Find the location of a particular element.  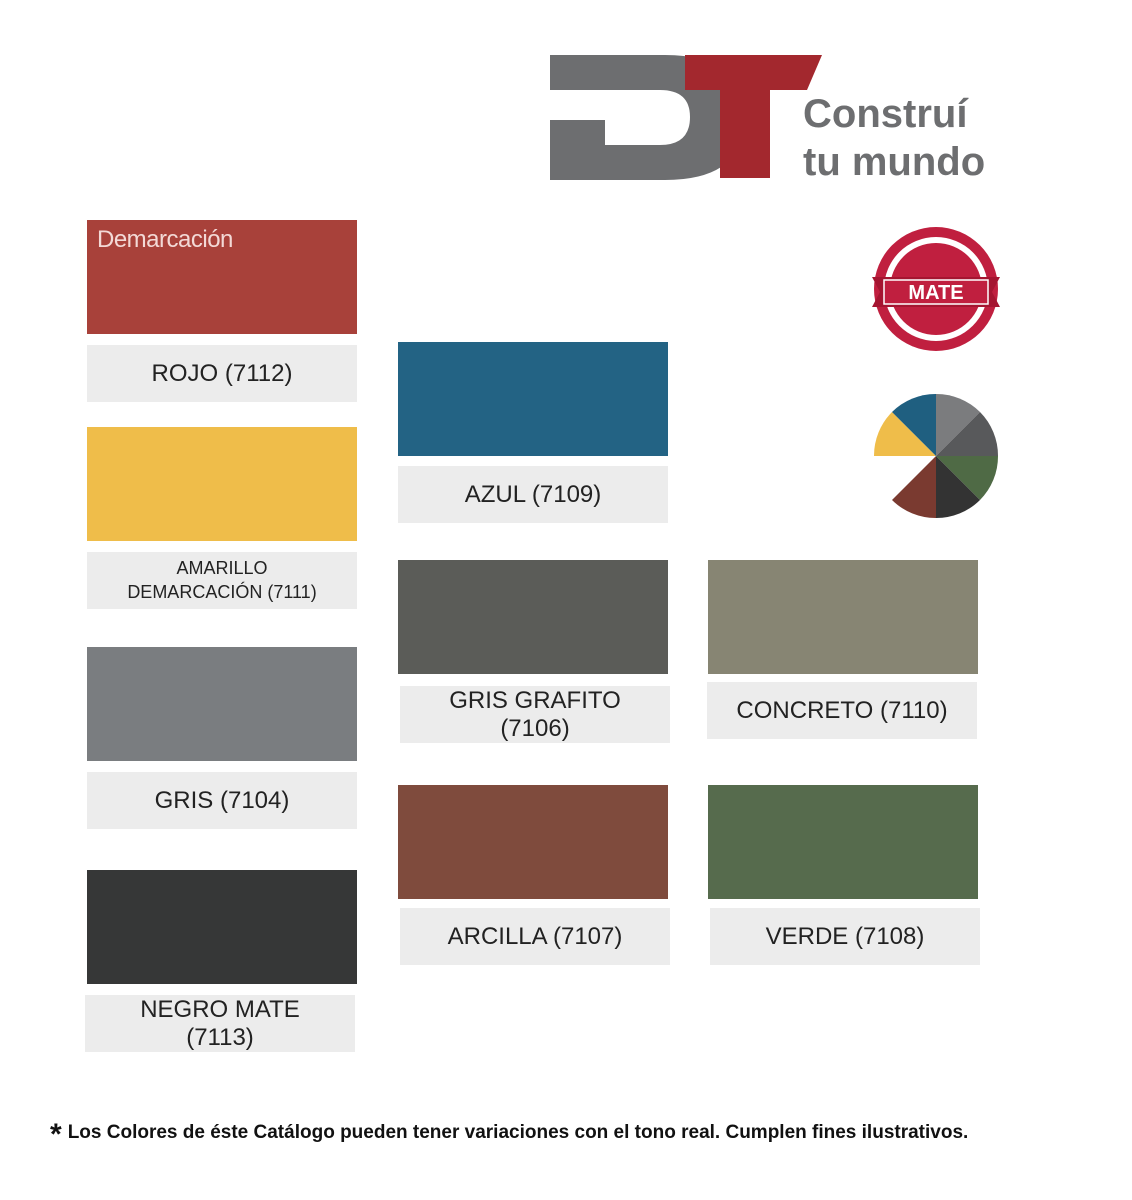

badge-text: MATE is located at coordinates (935, 293).